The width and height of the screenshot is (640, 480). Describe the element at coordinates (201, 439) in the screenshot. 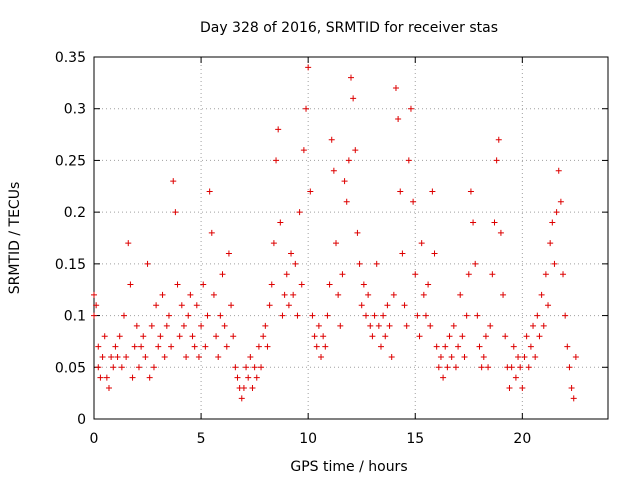

I see `x-tick-label: 5` at that location.